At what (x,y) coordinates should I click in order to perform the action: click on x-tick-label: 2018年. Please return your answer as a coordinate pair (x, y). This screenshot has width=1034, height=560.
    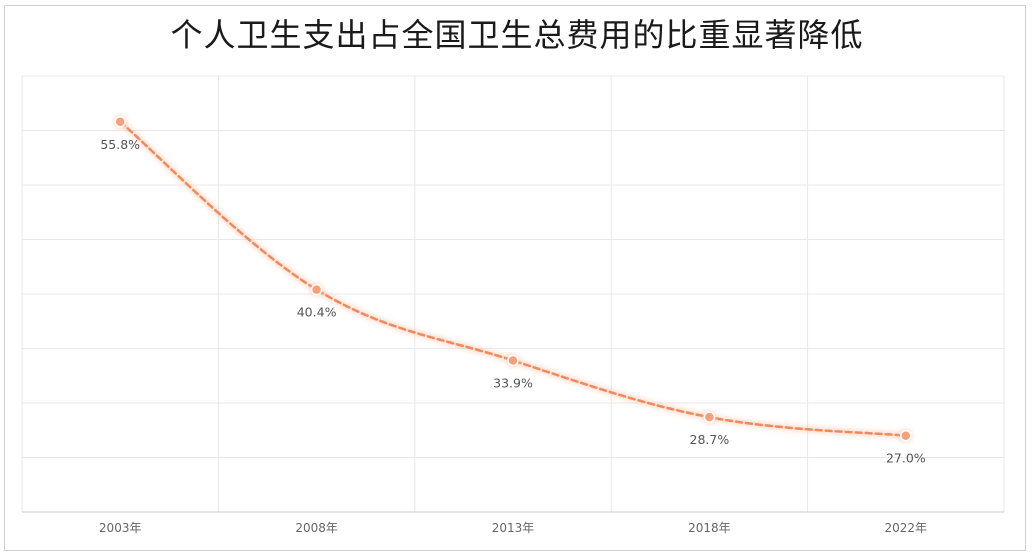
    Looking at the image, I should click on (709, 528).